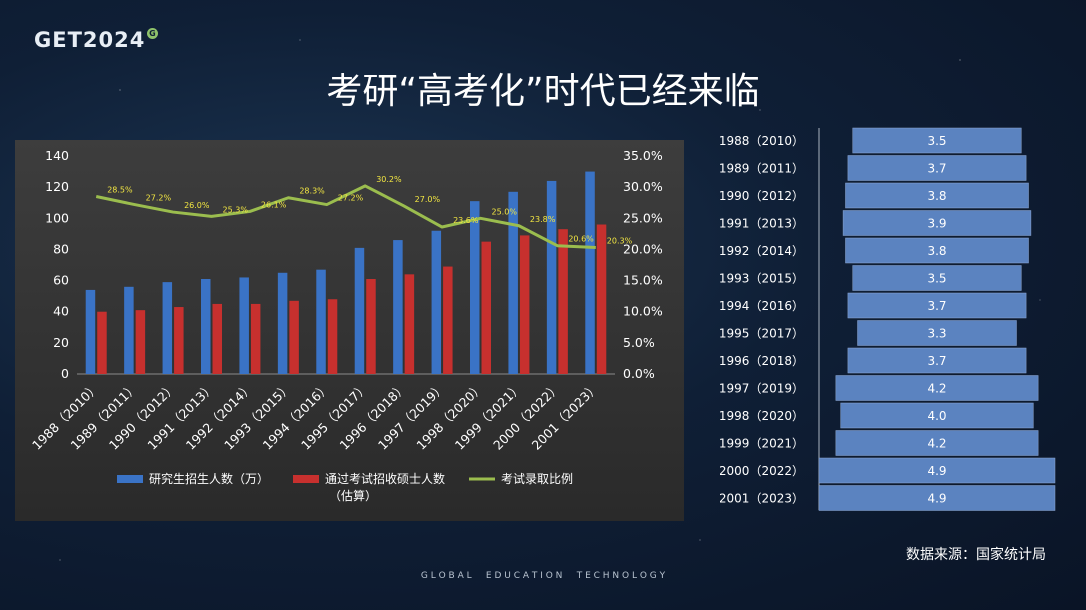 This screenshot has width=1086, height=610. I want to click on ratio-category-label: 2000（2022）, so click(762, 471).